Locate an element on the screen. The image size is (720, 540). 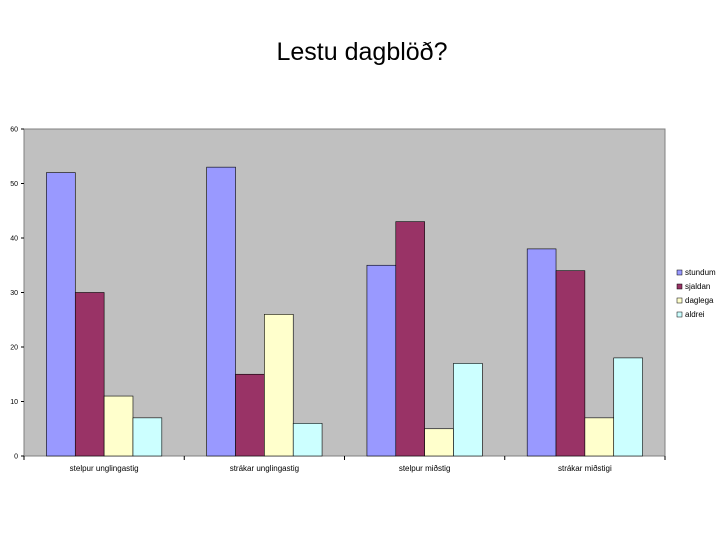
y-tick-label: 20 is located at coordinates (14, 348).